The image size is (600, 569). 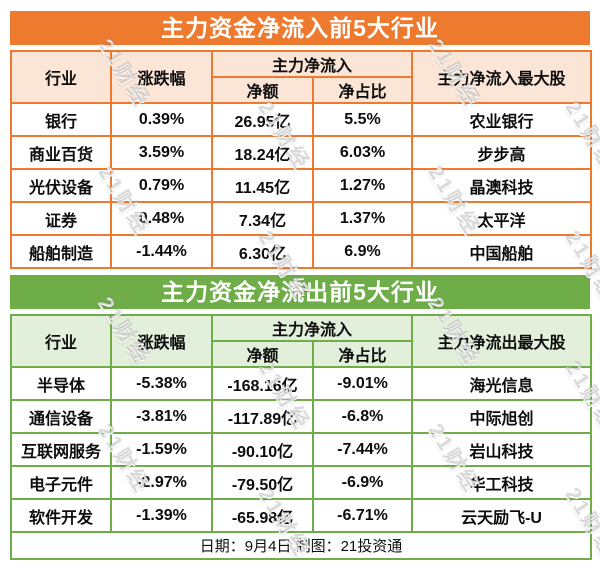 What do you see at coordinates (362, 251) in the screenshot?
I see `cell-net-ratio: 6.9%` at bounding box center [362, 251].